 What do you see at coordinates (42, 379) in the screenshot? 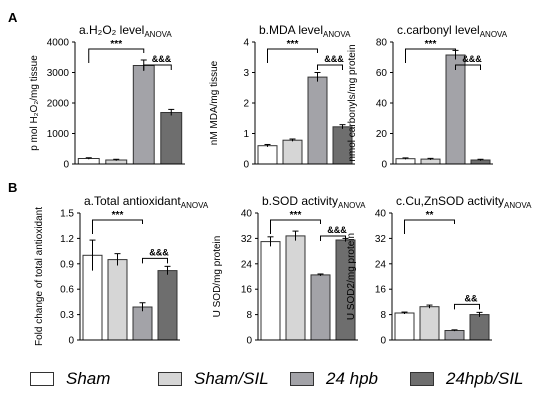
I see `legend-swatch-sham` at bounding box center [42, 379].